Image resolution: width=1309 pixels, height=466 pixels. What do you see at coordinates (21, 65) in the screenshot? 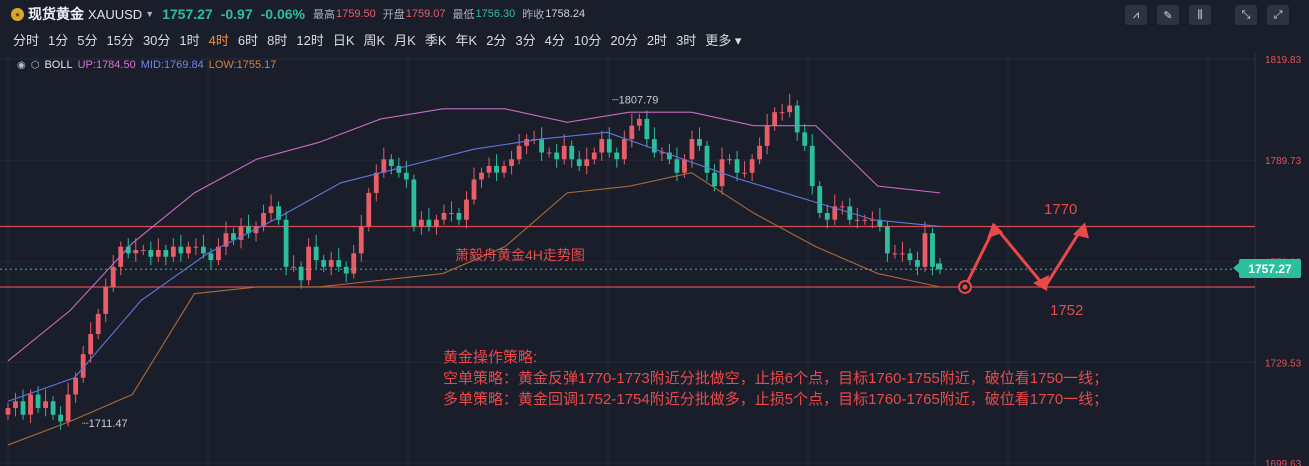
I see `eye-icon: ◉` at bounding box center [21, 65].